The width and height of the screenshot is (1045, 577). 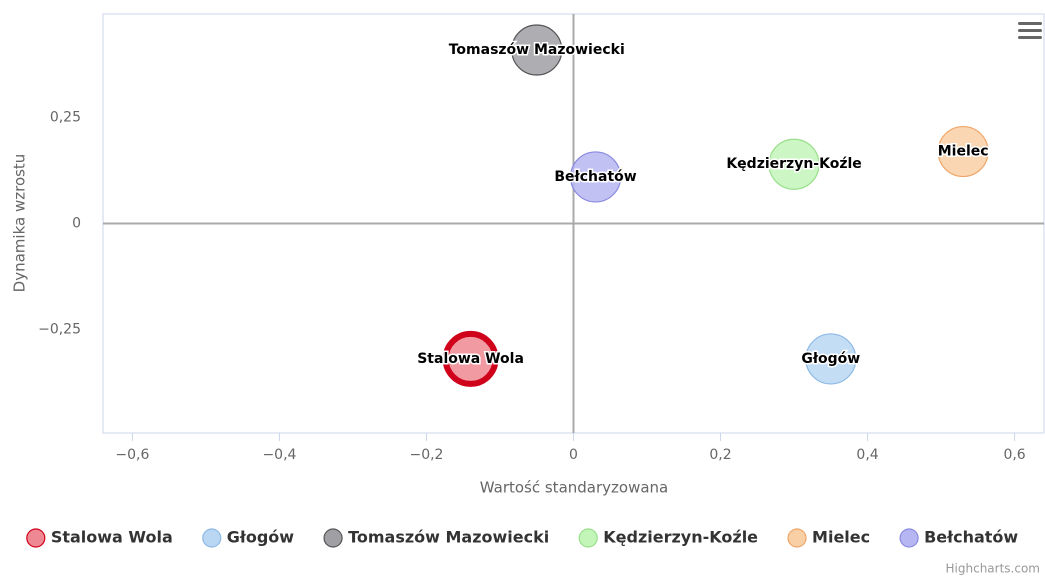 I want to click on legend-label: Głogów, so click(x=261, y=537).